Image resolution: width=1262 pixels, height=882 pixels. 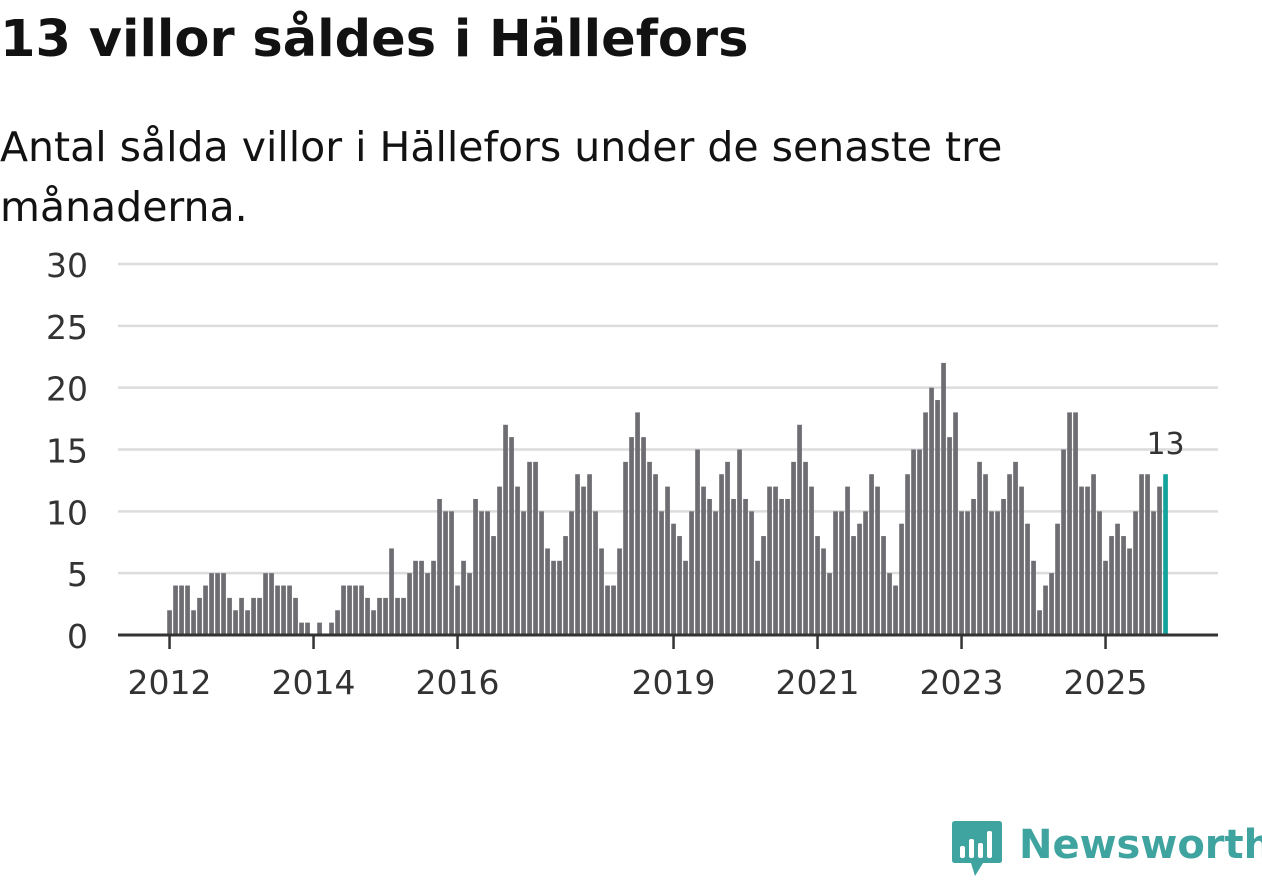 I want to click on newsworthy-logo-icon, so click(x=977, y=848).